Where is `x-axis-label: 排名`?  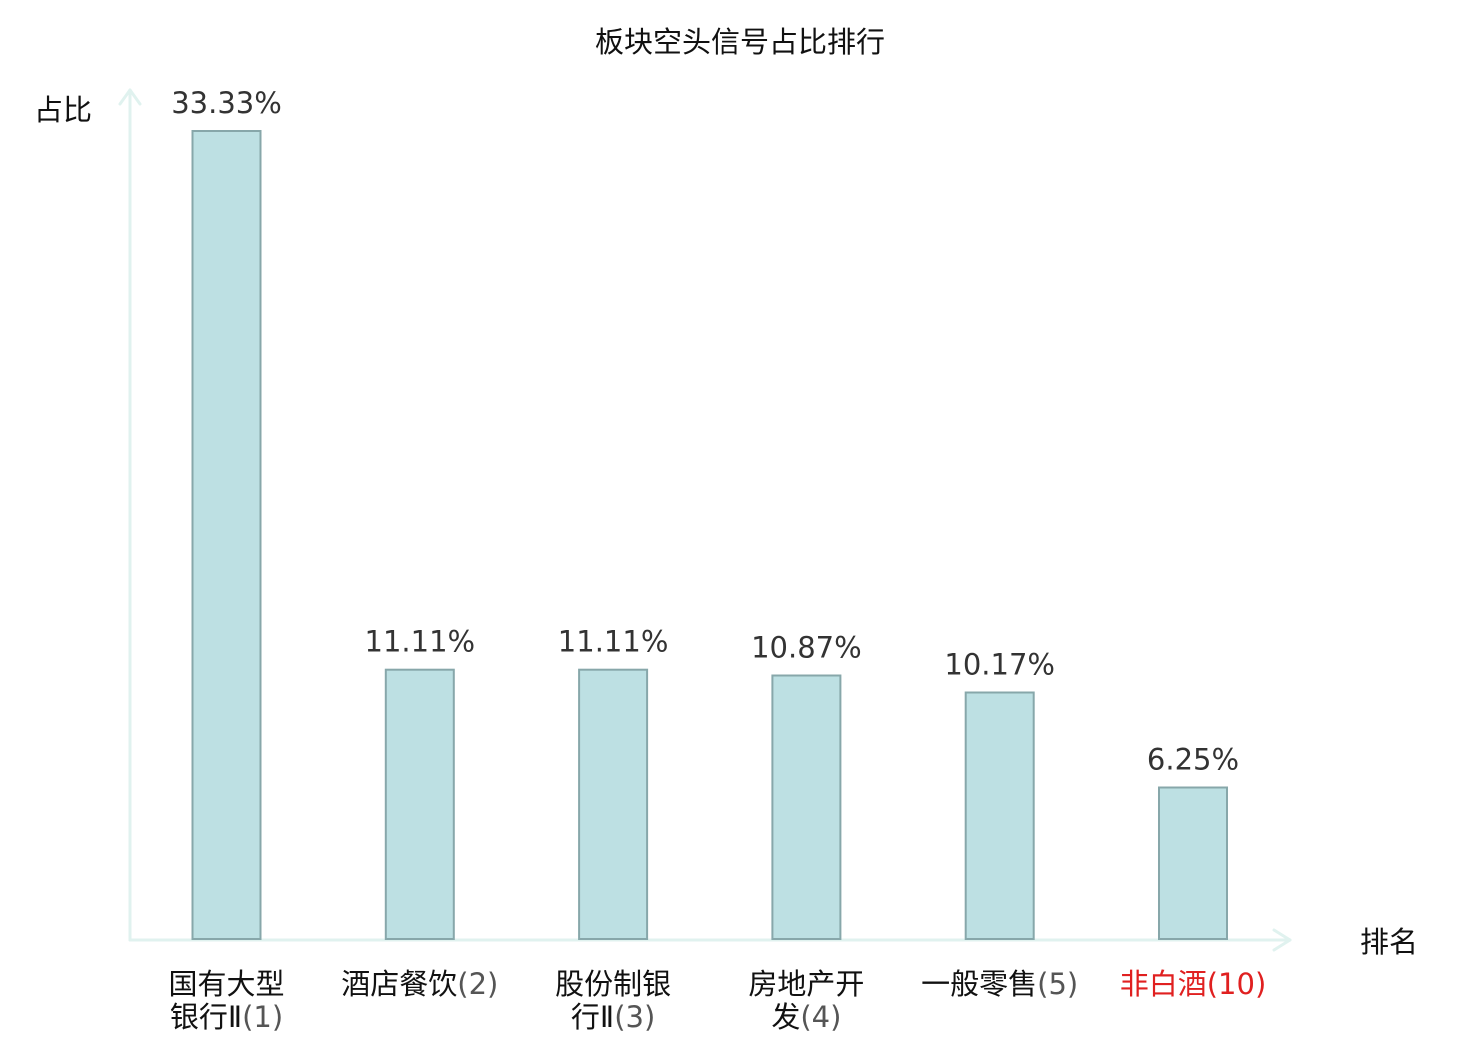
x-axis-label: 排名 is located at coordinates (1389, 942).